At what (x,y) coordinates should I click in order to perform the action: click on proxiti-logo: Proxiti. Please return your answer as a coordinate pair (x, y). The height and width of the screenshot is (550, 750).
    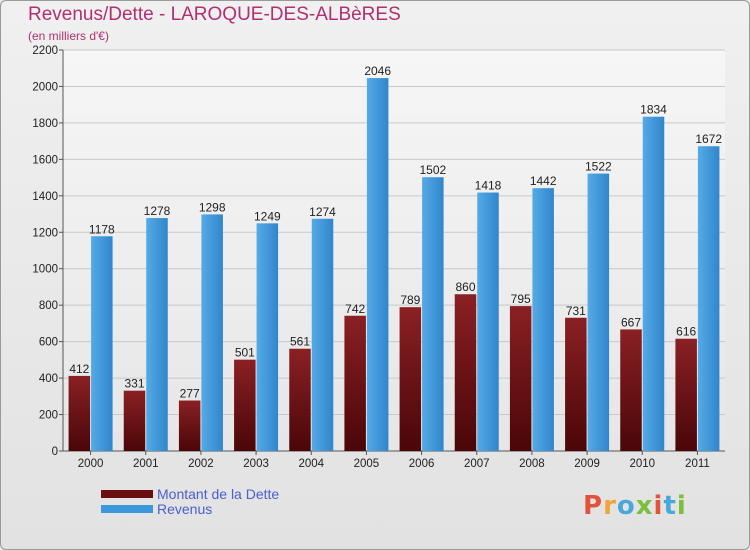
    Looking at the image, I should click on (635, 506).